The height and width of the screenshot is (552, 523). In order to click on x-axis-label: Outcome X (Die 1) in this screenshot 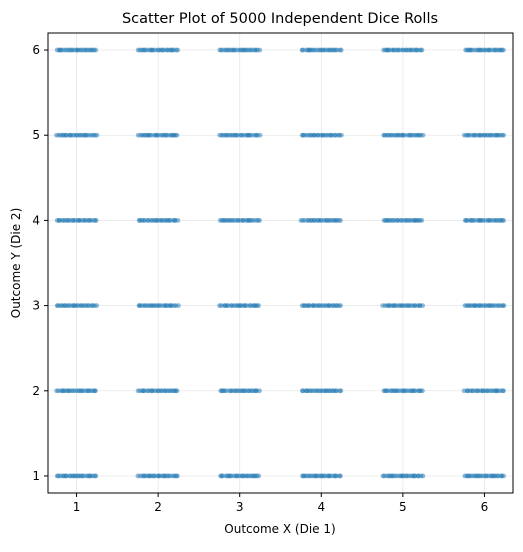, I will do `click(279, 529)`.